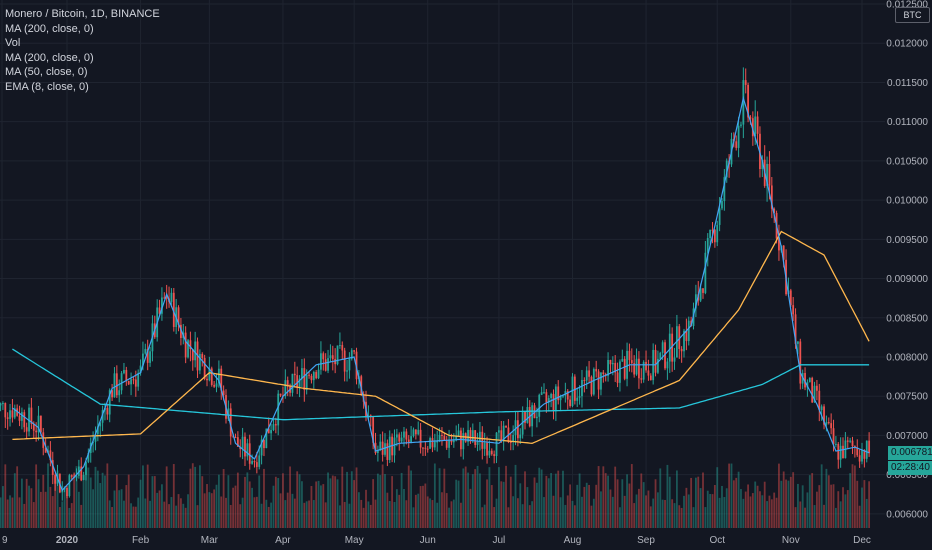  What do you see at coordinates (13, 43) in the screenshot?
I see `legend-indicator-vol: Vol` at bounding box center [13, 43].